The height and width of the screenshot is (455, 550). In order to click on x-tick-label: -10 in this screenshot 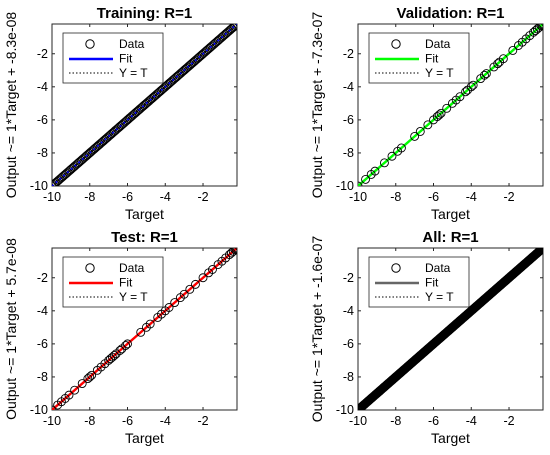, I will do `click(52, 197)`.